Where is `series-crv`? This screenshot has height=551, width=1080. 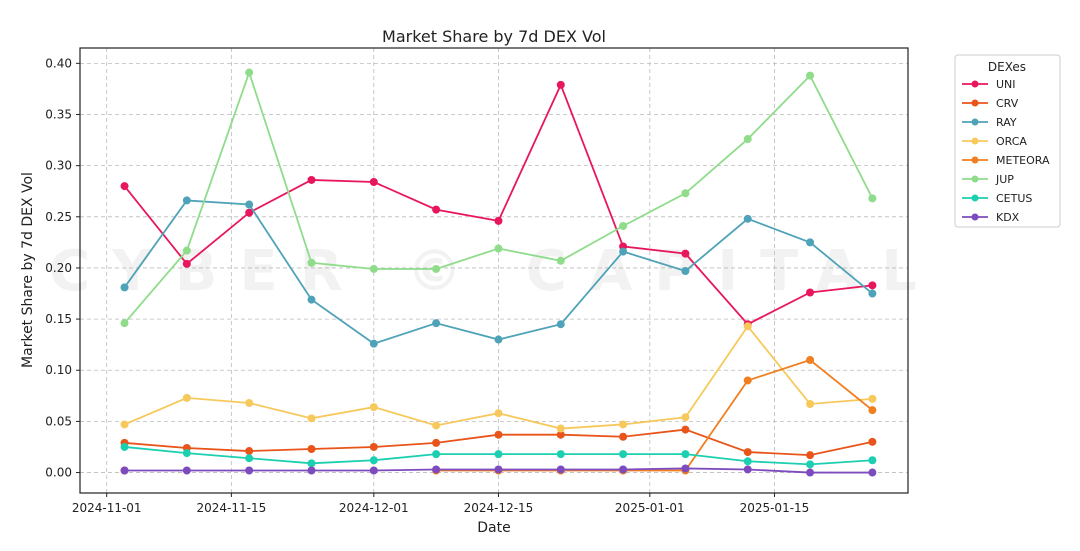 series-crv is located at coordinates (498, 442).